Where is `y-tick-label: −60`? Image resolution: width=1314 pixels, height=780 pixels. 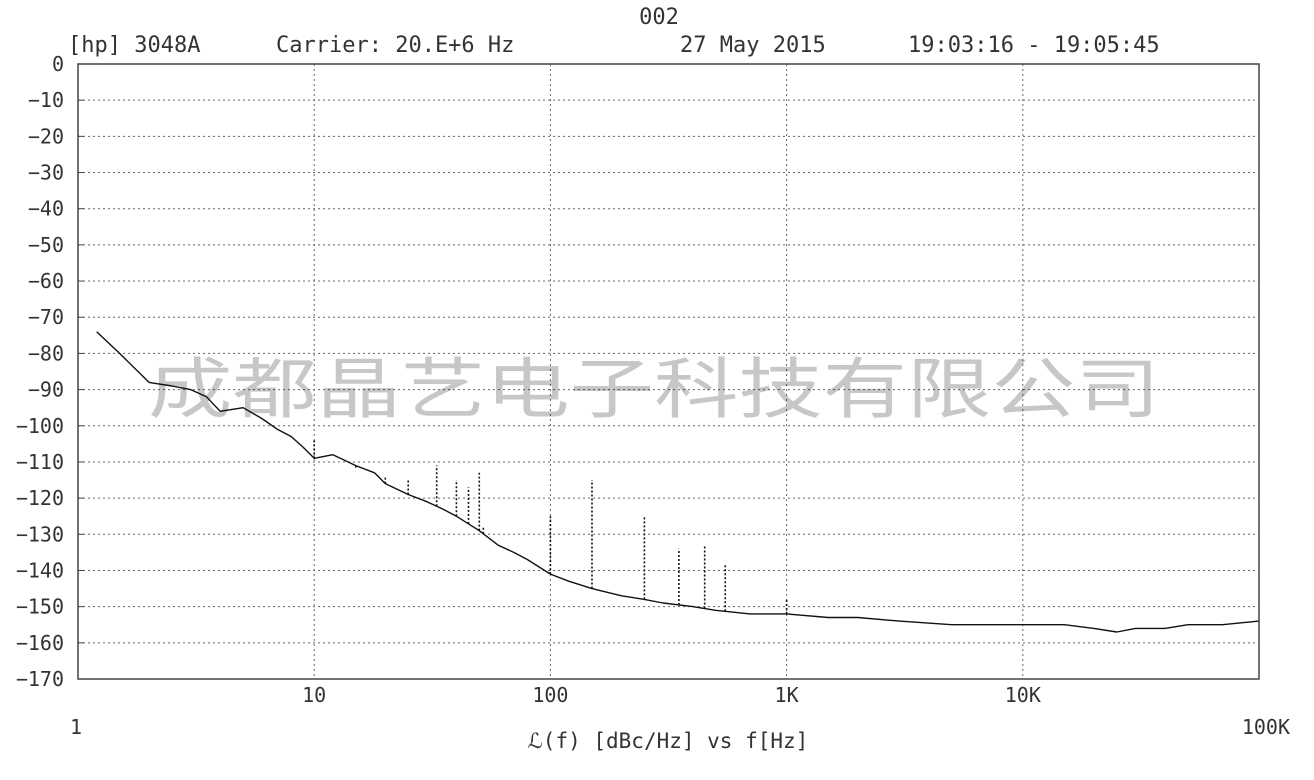
y-tick-label: −60 is located at coordinates (46, 281).